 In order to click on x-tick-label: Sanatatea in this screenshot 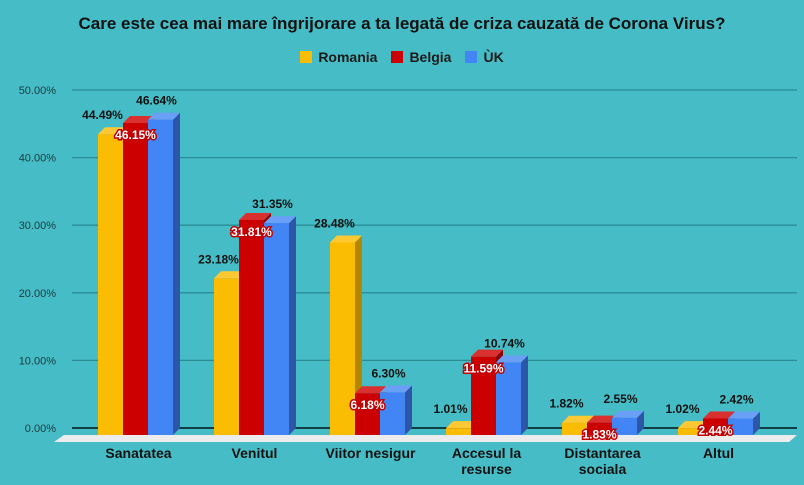, I will do `click(138, 453)`.